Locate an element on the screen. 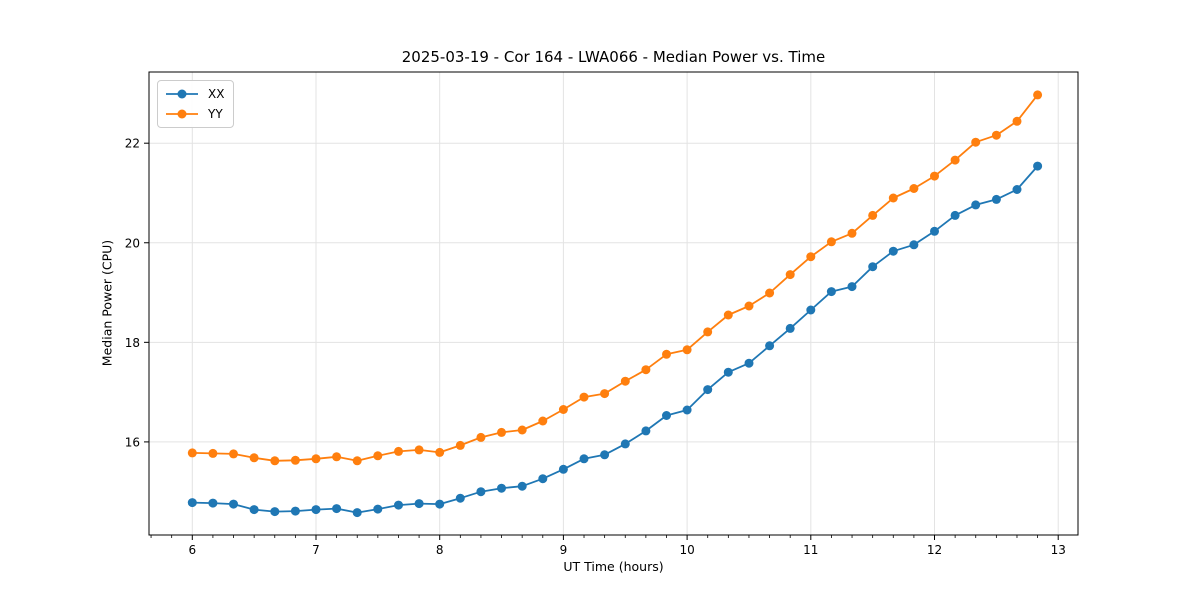 Image resolution: width=1200 pixels, height=600 pixels. legend-item-YY: YY is located at coordinates (194, 114).